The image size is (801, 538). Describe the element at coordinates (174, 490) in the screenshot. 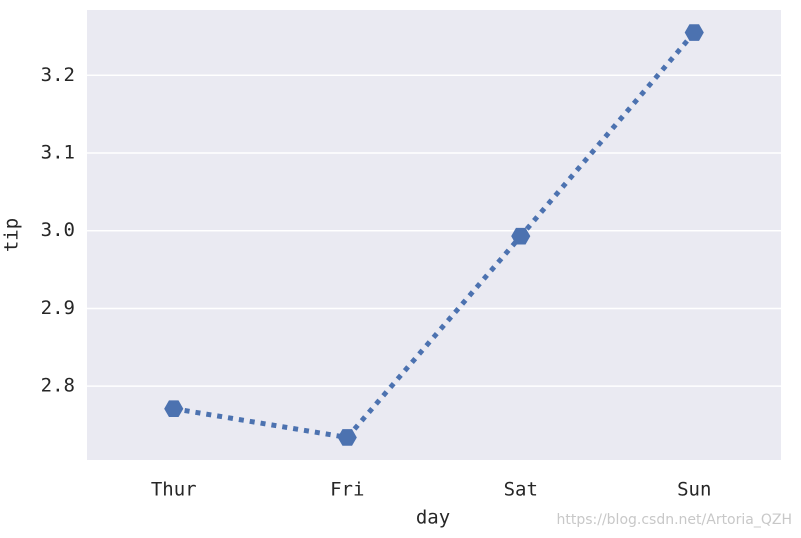

I see `x-tick-label: Thur` at that location.